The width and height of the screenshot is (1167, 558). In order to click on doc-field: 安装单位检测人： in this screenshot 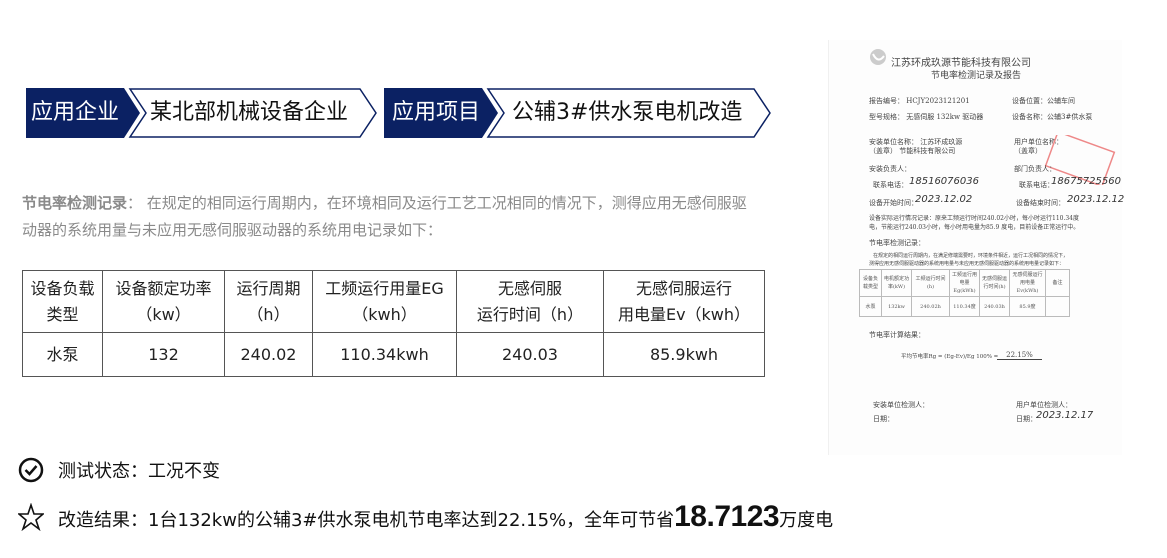, I will do `click(901, 405)`.